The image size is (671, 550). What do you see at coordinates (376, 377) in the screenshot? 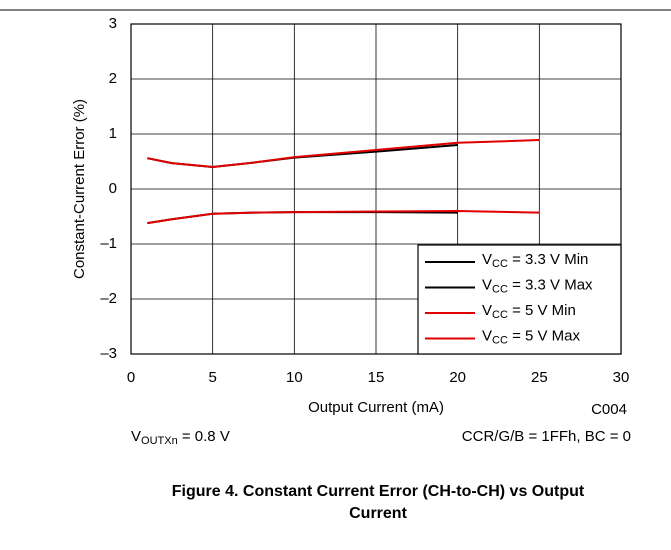
I see `x-tick-label: 15` at bounding box center [376, 377].